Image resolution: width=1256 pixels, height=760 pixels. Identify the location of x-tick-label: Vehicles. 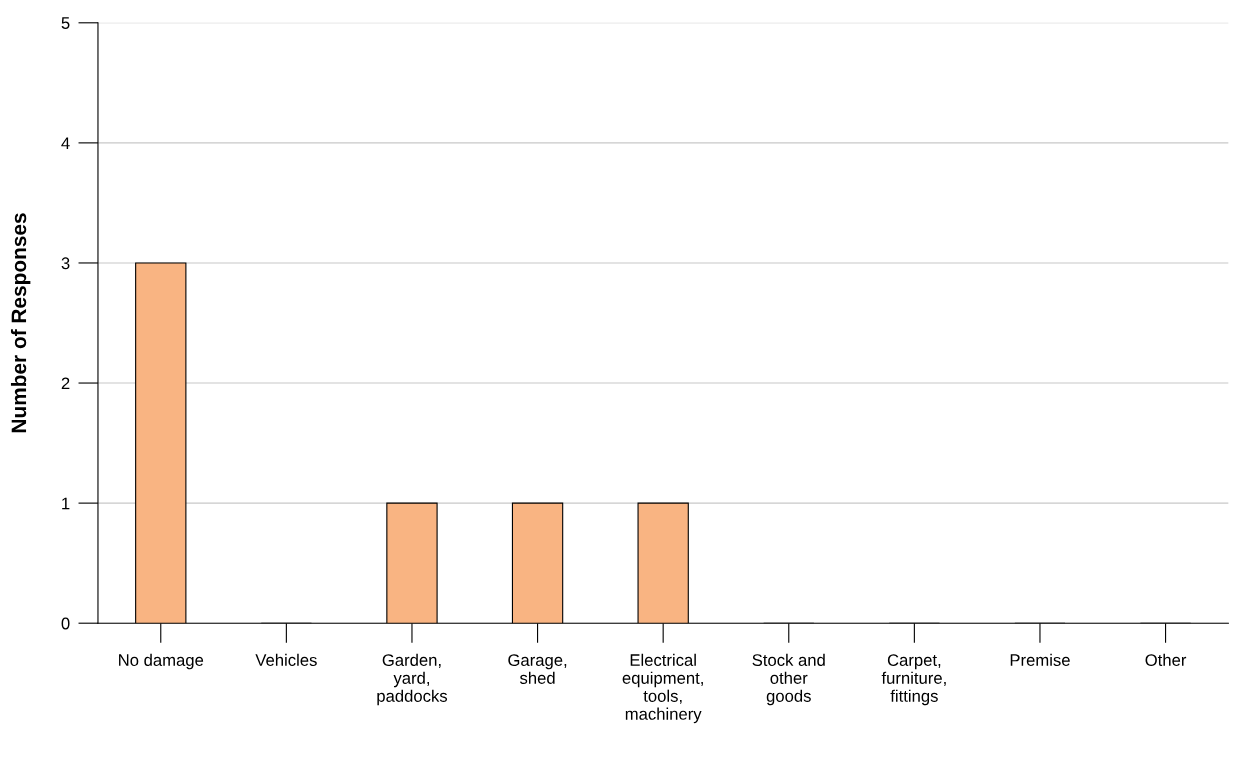
(286, 659).